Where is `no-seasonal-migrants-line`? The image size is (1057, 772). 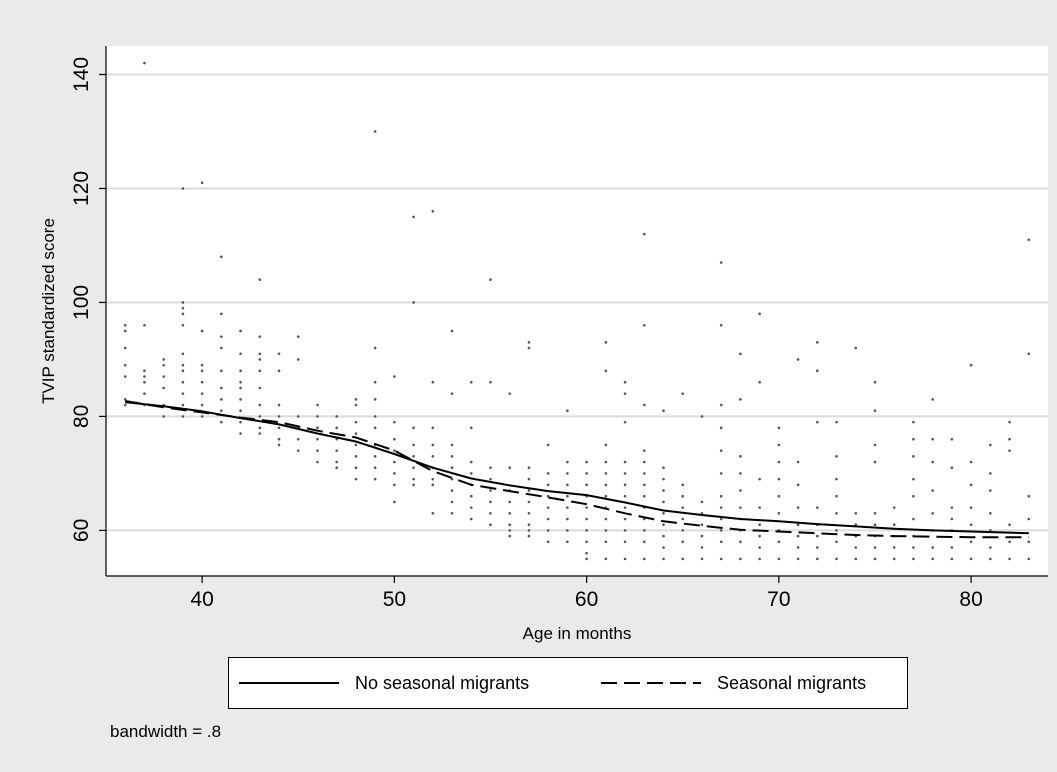 no-seasonal-migrants-line is located at coordinates (577, 468).